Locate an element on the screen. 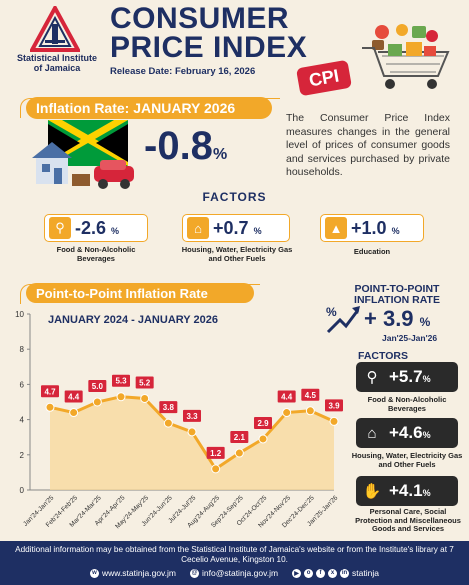  footer is located at coordinates (234, 563).